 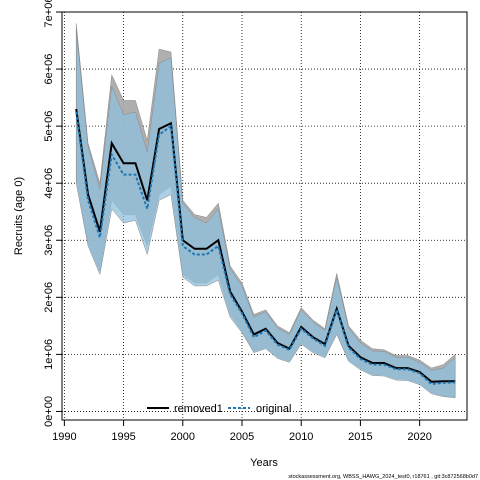 I want to click on legend-label-original: original, so click(x=273, y=409).